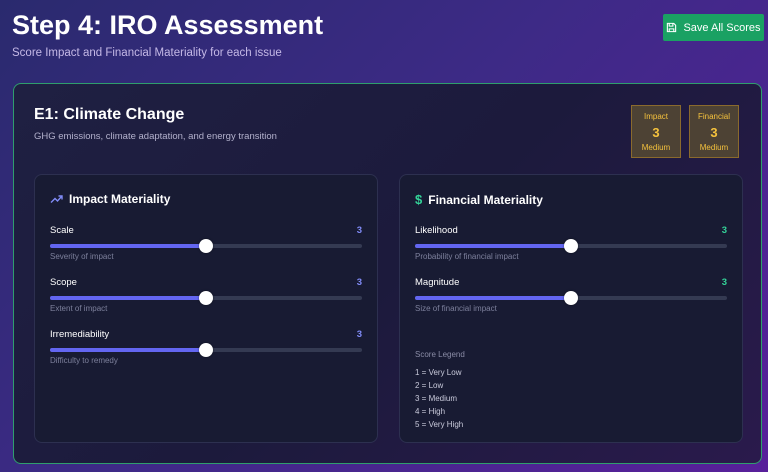 This screenshot has height=472, width=768. Describe the element at coordinates (722, 27) in the screenshot. I see `save-button-label: Save All Scores` at that location.